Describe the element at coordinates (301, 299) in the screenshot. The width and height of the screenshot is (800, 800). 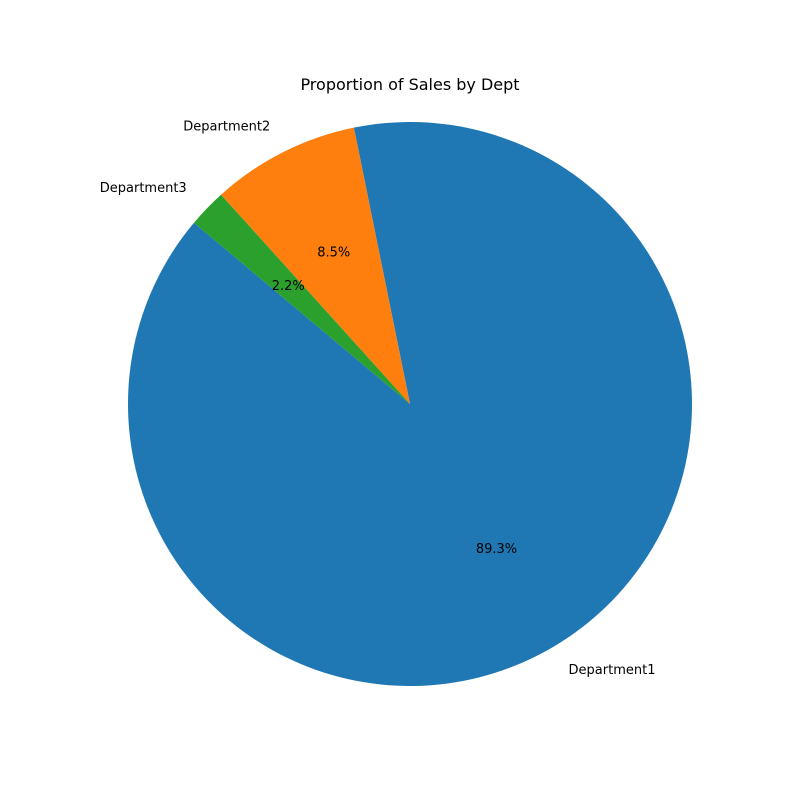
I see `pie-slice-department3` at that location.